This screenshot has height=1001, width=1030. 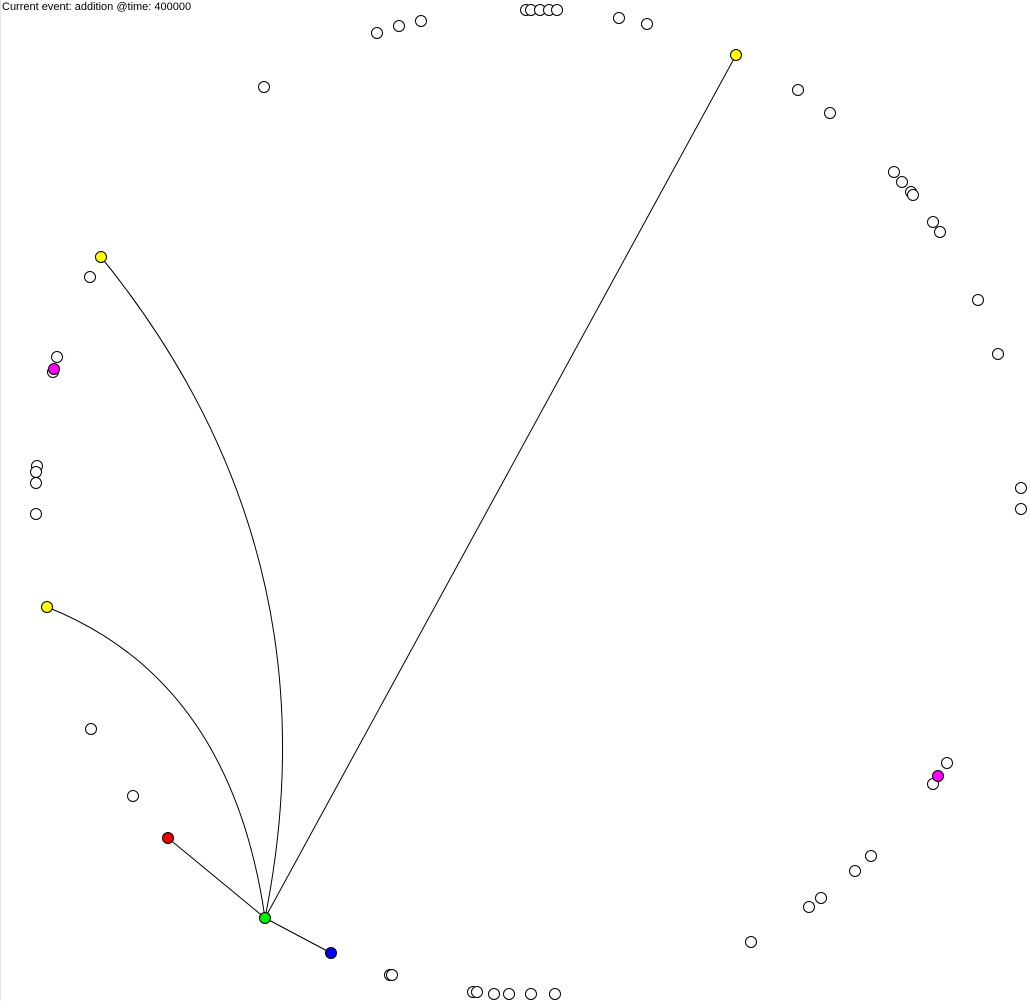 What do you see at coordinates (156, 762) in the screenshot?
I see `edge-hub-yellow-left-lower` at bounding box center [156, 762].